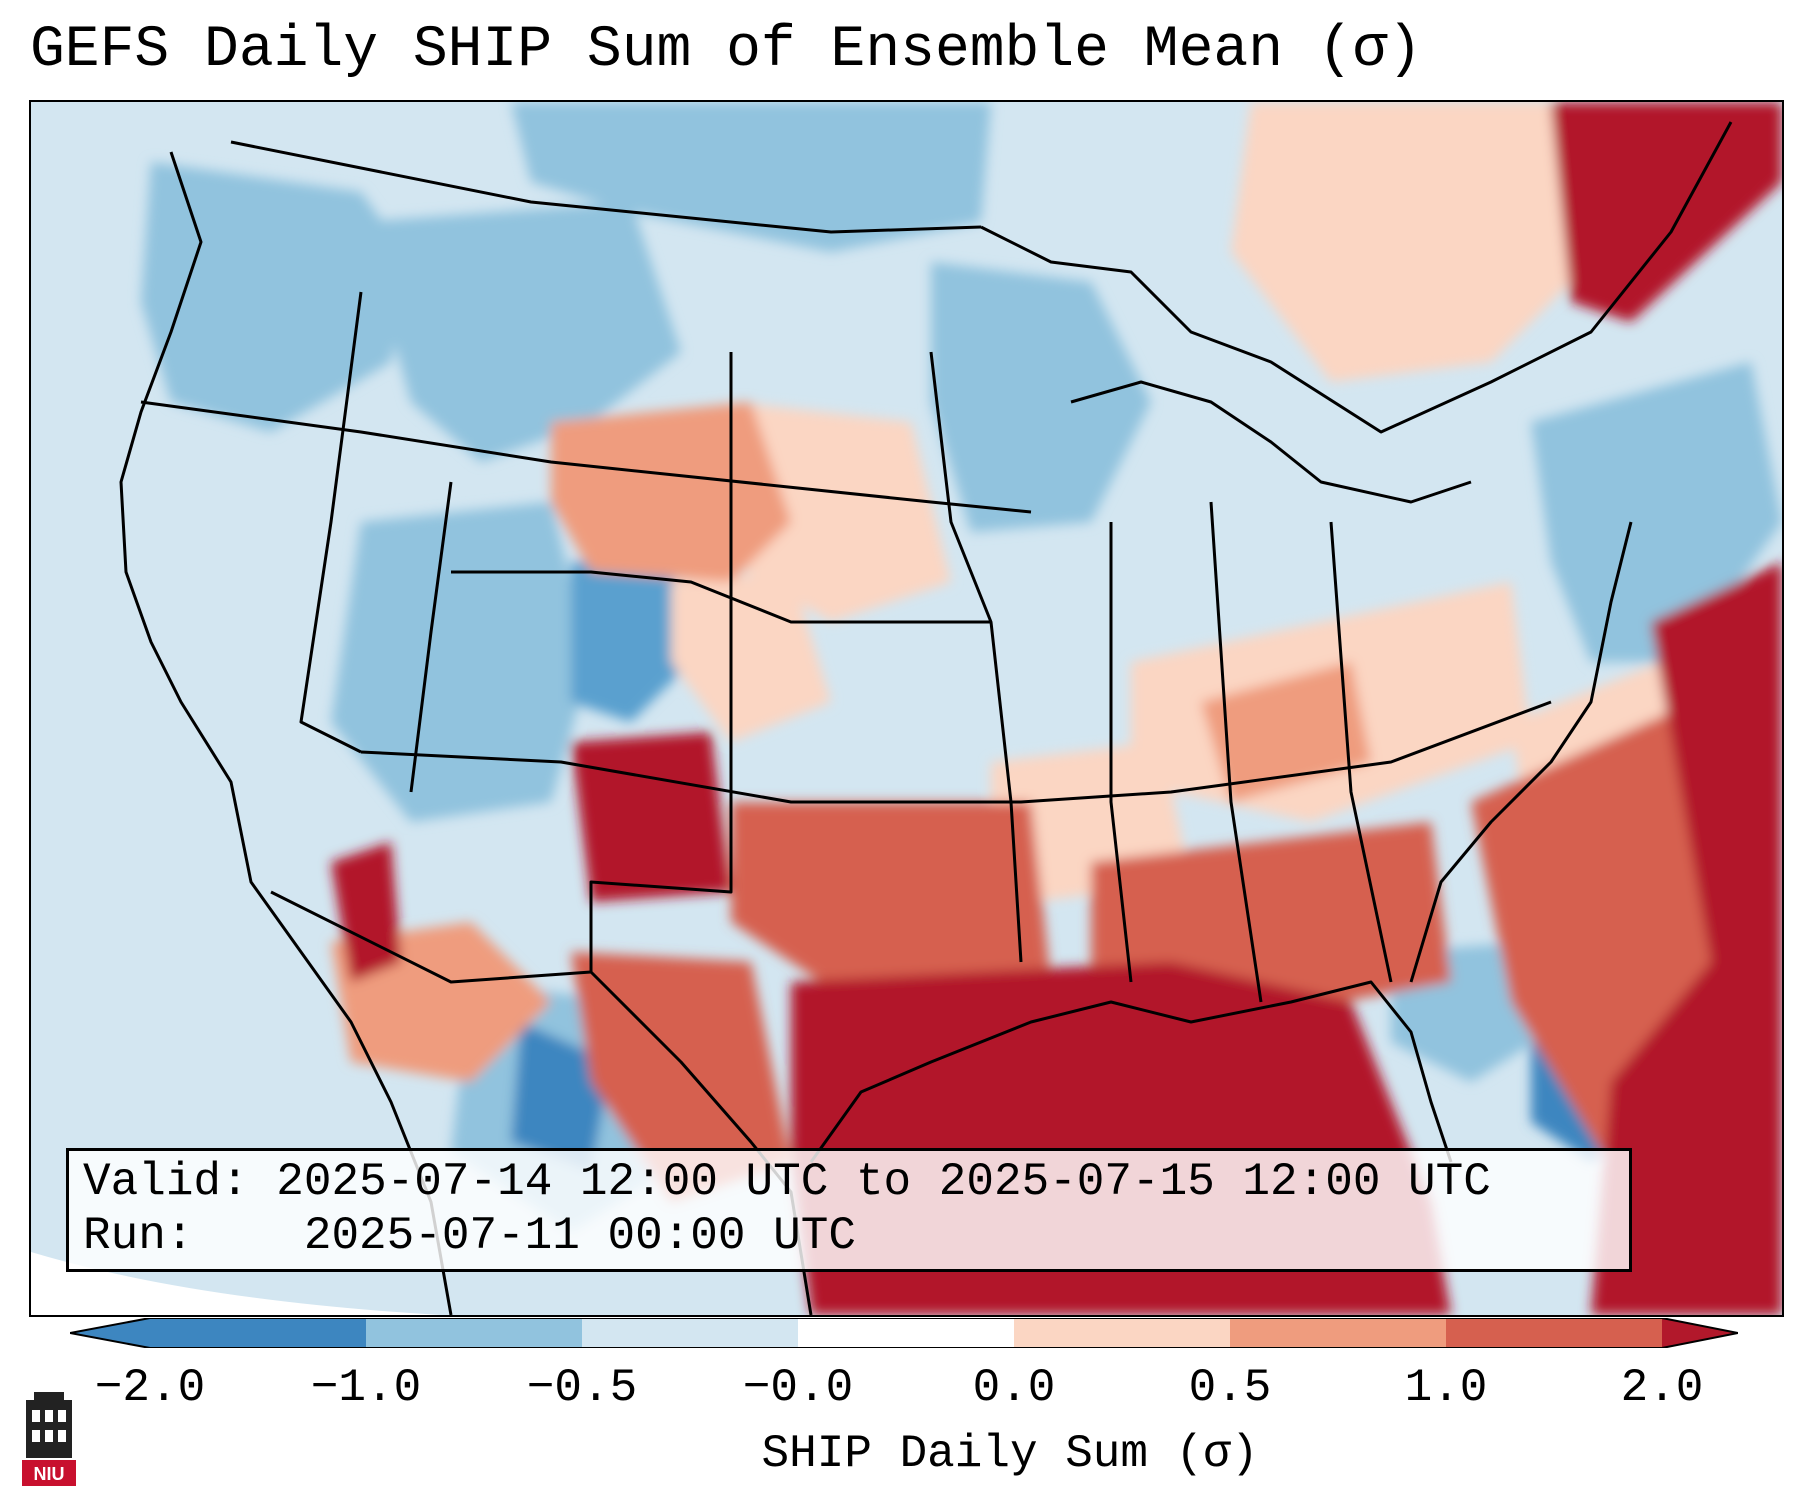 This screenshot has height=1506, width=1803. Describe the element at coordinates (1121, 752) in the screenshot. I see `mississippi-line` at that location.